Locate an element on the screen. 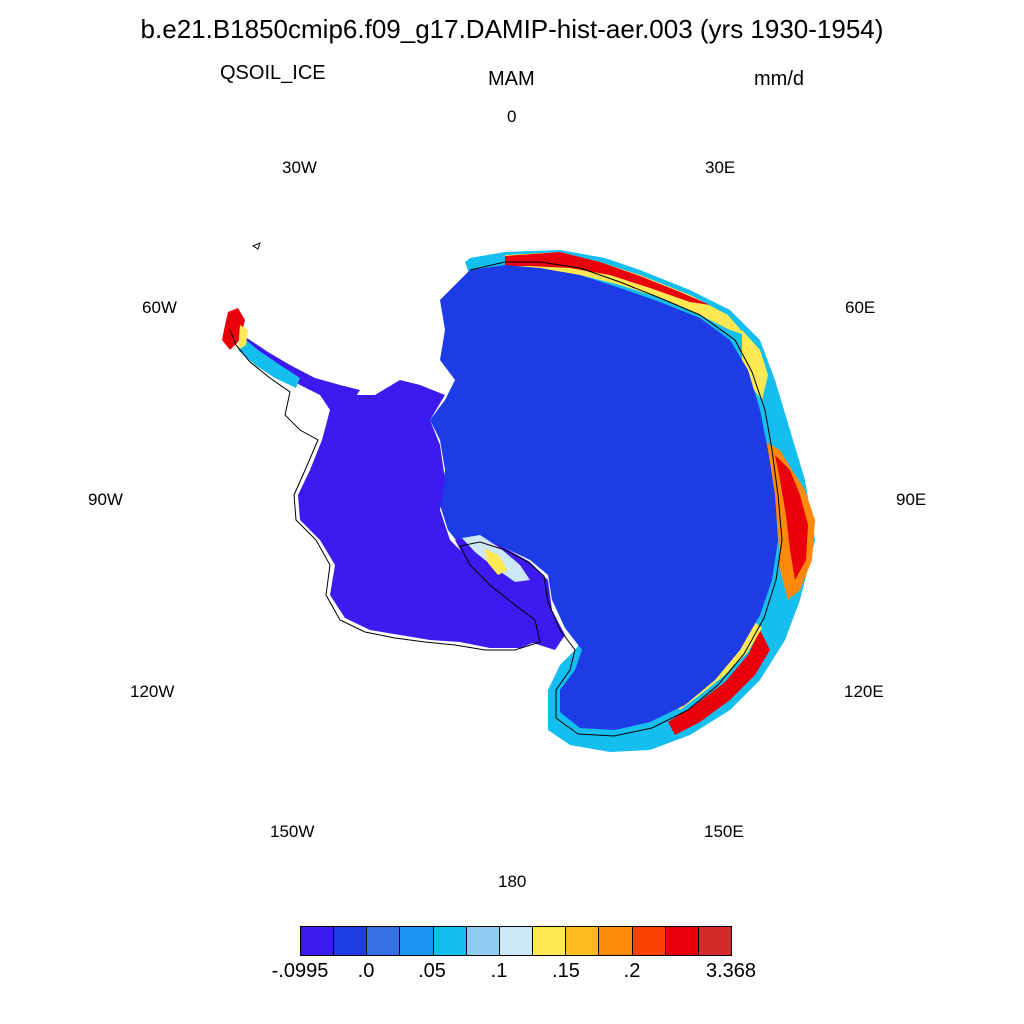 The width and height of the screenshot is (1024, 1024). lon-label-150e: 150E is located at coordinates (724, 831).